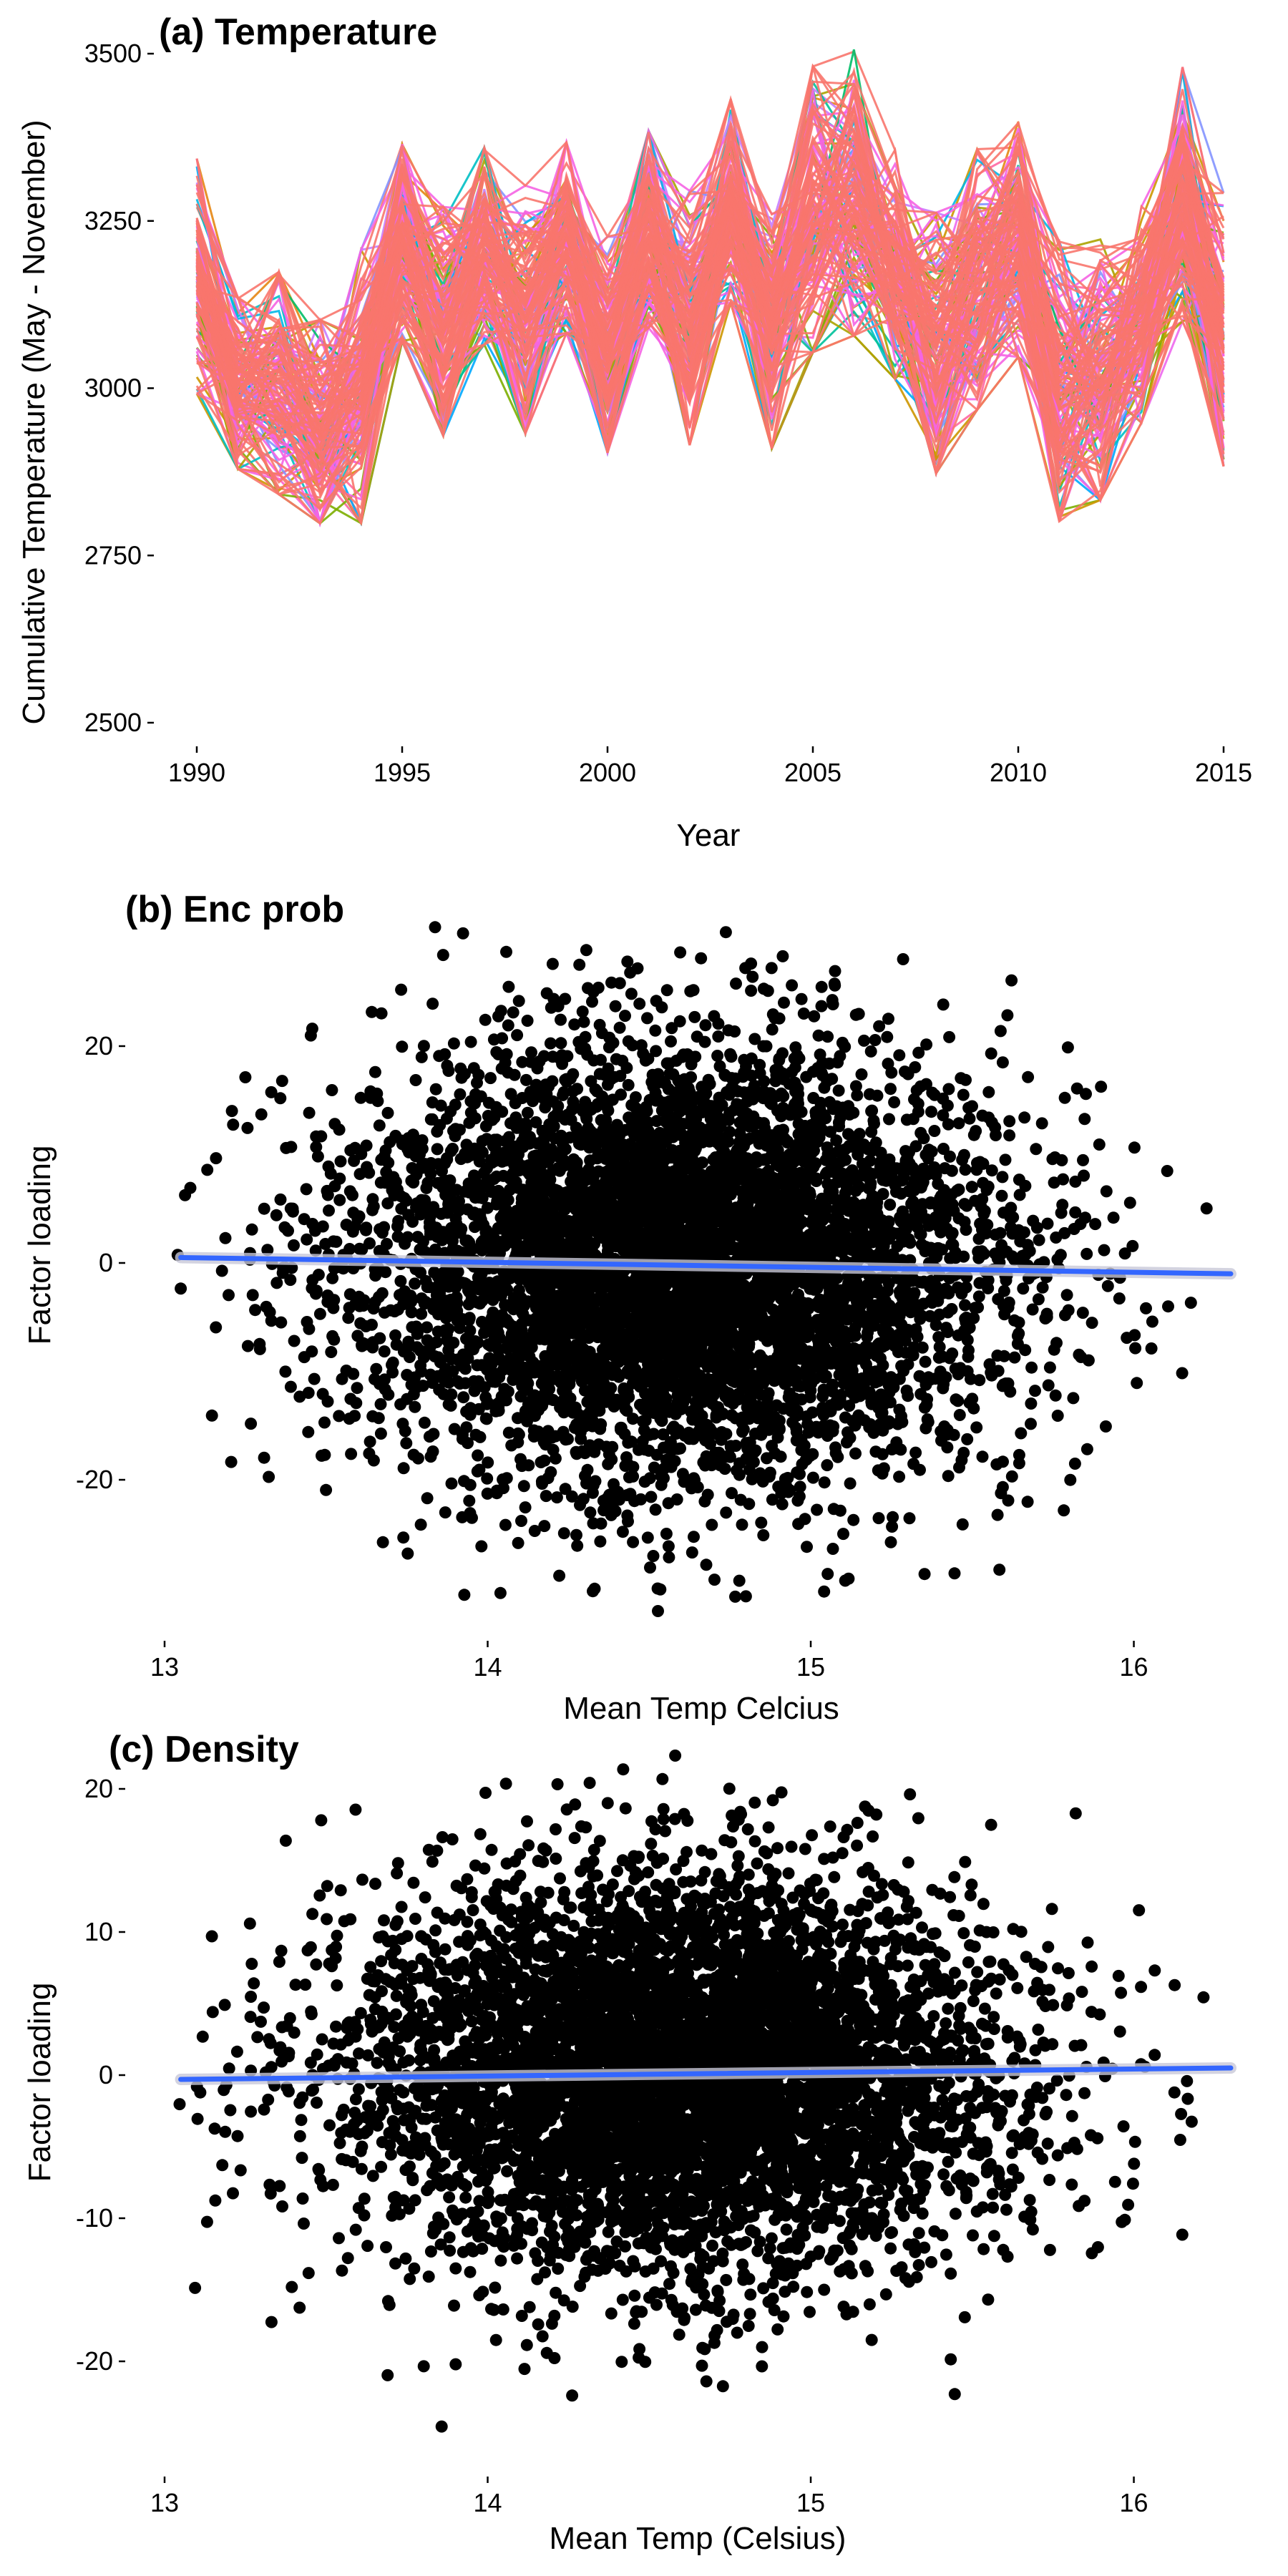 This screenshot has height=2576, width=1288. What do you see at coordinates (812, 772) in the screenshot?
I see `x-tick-label: 2005` at bounding box center [812, 772].